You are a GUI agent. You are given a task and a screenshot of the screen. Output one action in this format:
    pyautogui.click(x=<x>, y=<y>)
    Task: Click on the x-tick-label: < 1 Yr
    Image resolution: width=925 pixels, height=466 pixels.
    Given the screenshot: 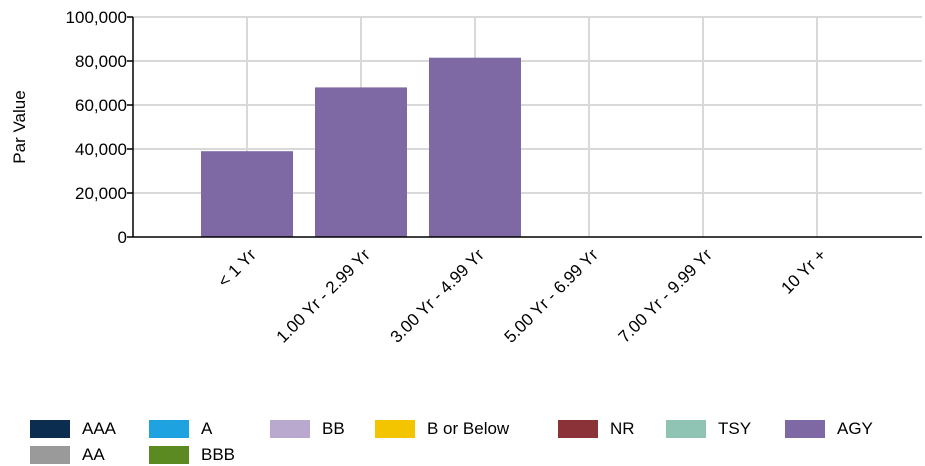 What is the action you would take?
    pyautogui.click(x=237, y=268)
    